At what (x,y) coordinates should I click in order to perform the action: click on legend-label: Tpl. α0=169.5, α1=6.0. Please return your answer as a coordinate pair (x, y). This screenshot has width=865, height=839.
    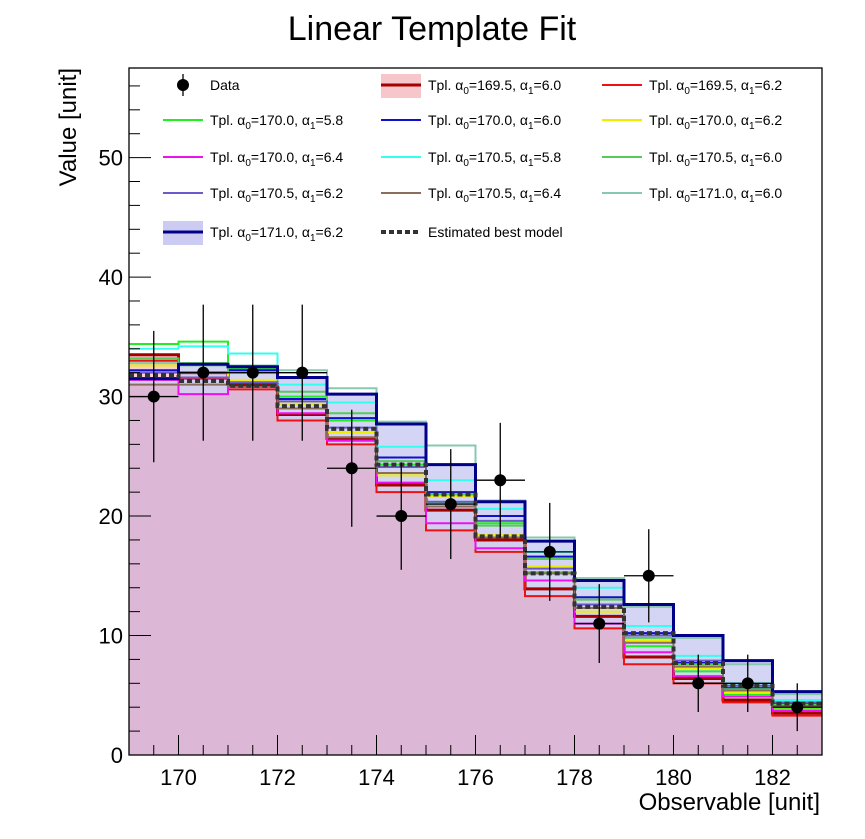
    Looking at the image, I should click on (494, 87).